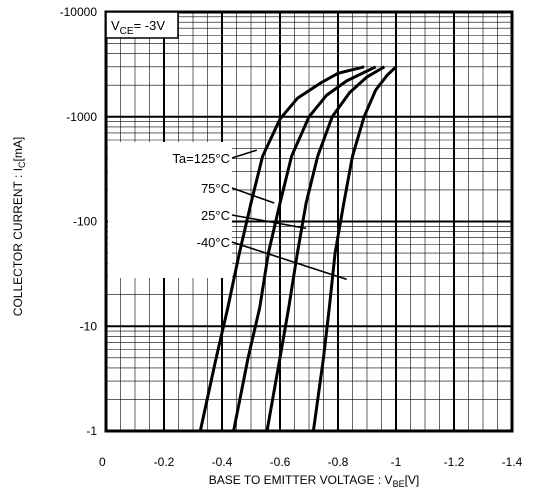 The height and width of the screenshot is (493, 546). Describe the element at coordinates (201, 158) in the screenshot. I see `series-label: Ta=125°C` at that location.